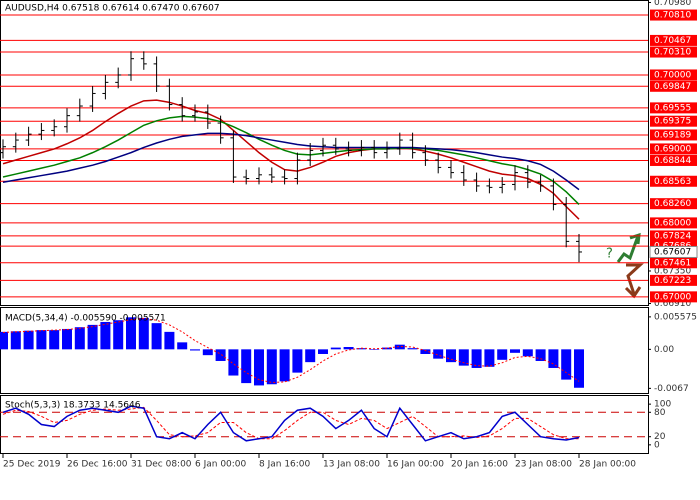 This screenshot has width=700, height=500. I want to click on y-tick-label: 0, so click(657, 445).